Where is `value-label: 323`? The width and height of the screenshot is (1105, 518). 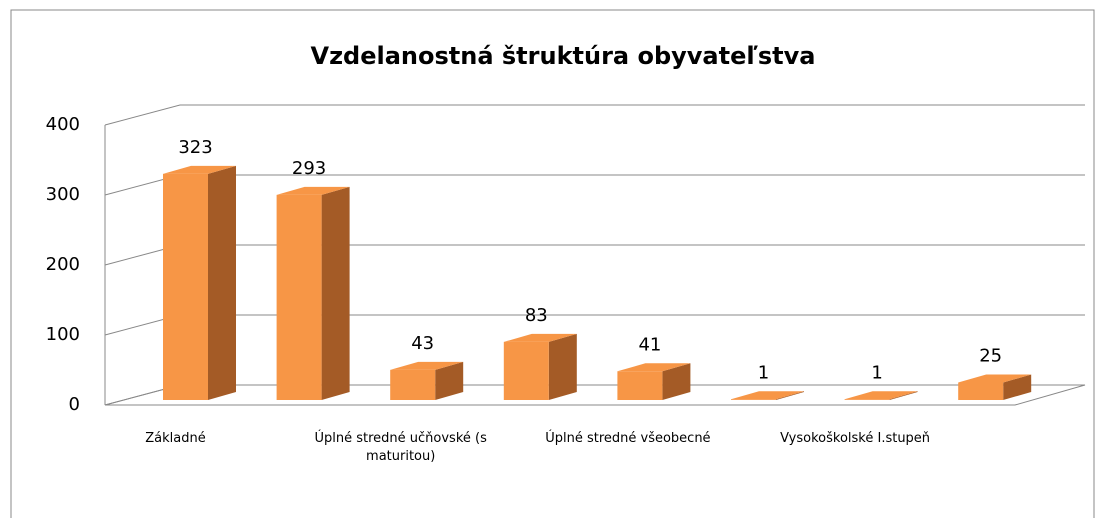
value-label: 323 is located at coordinates (195, 147).